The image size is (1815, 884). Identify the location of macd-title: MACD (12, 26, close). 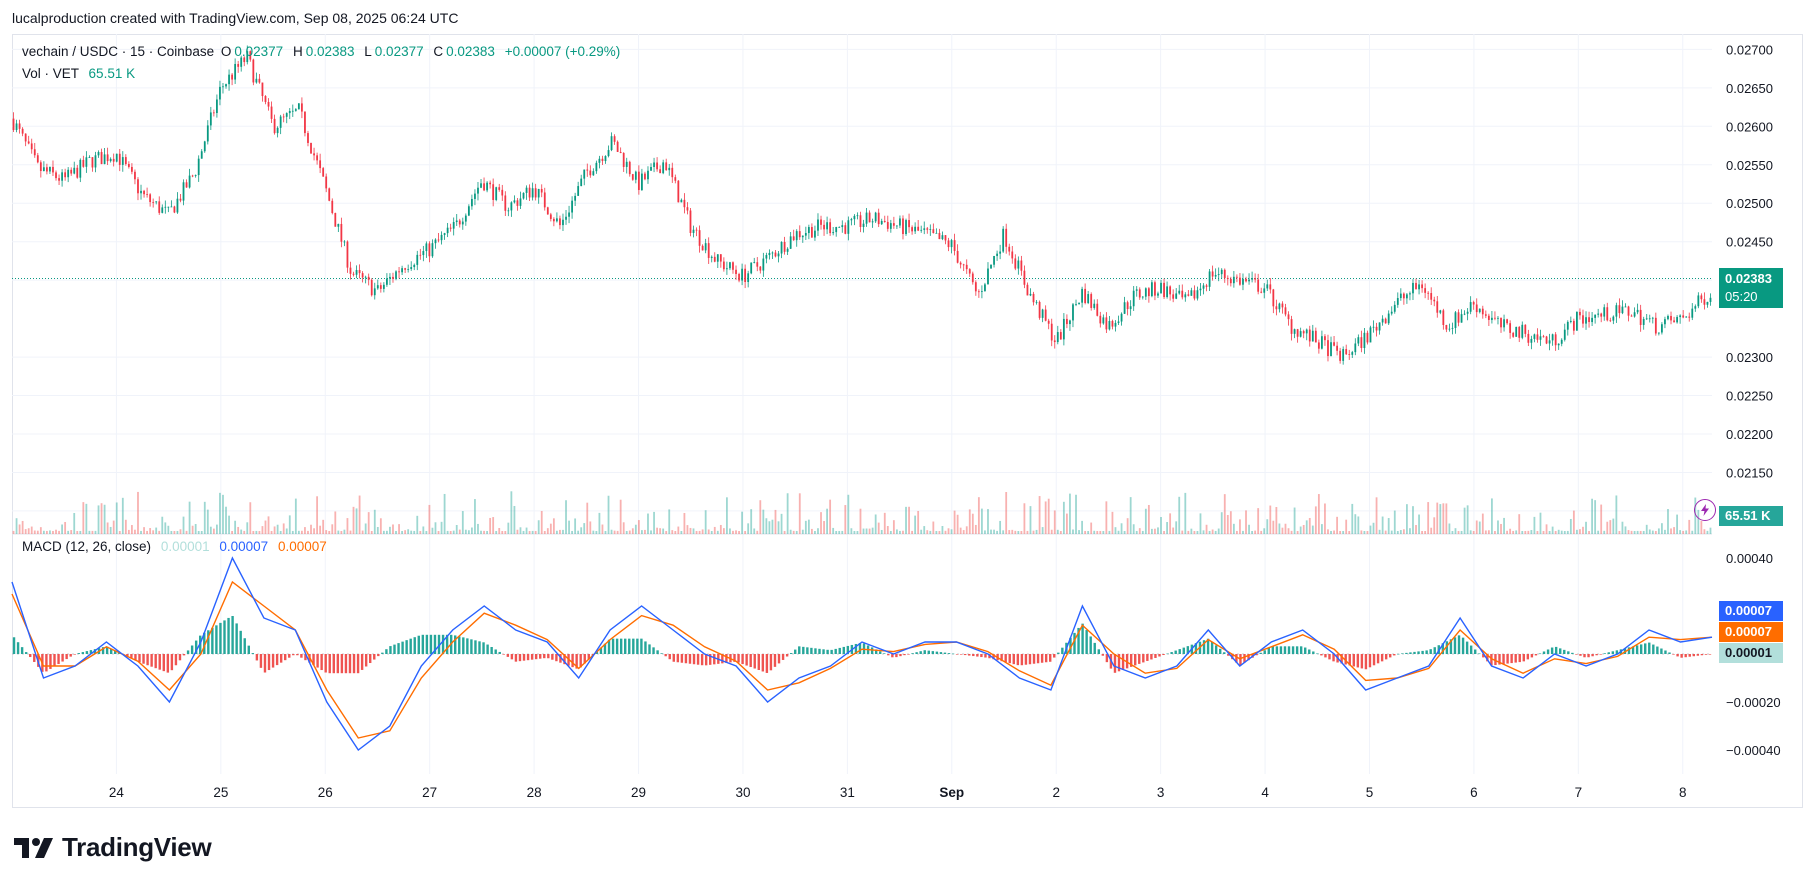
(87, 546).